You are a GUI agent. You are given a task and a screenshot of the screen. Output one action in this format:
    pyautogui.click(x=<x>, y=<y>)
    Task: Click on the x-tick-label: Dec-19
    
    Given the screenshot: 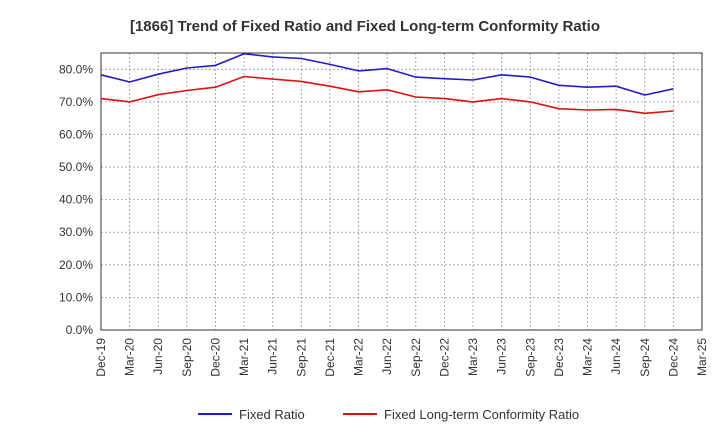 What is the action you would take?
    pyautogui.click(x=101, y=357)
    